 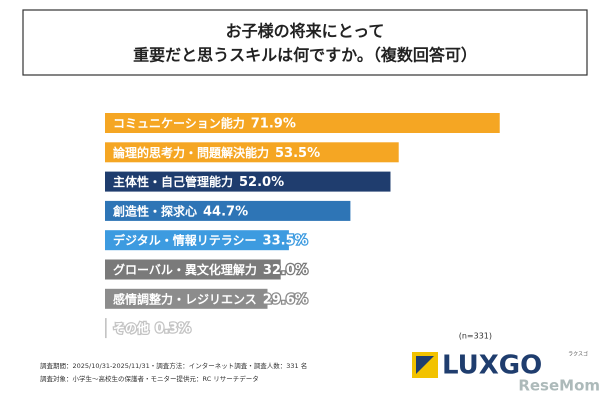 I want to click on category-label: グローバル・異文化理解力, so click(x=185, y=269).